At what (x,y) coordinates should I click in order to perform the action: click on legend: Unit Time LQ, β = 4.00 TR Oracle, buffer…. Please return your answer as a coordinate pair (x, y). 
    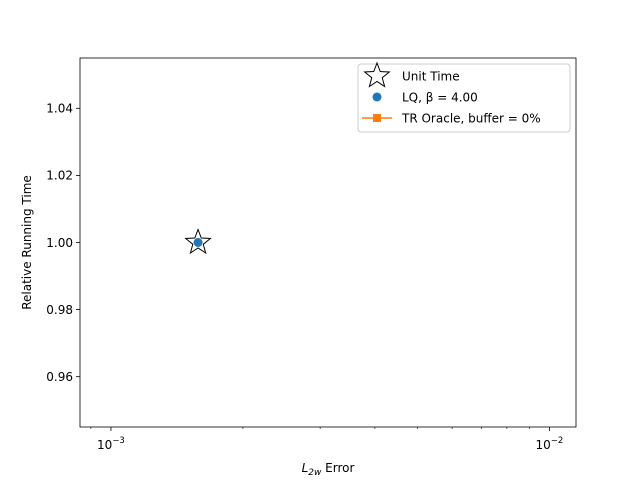
    Looking at the image, I should click on (464, 97).